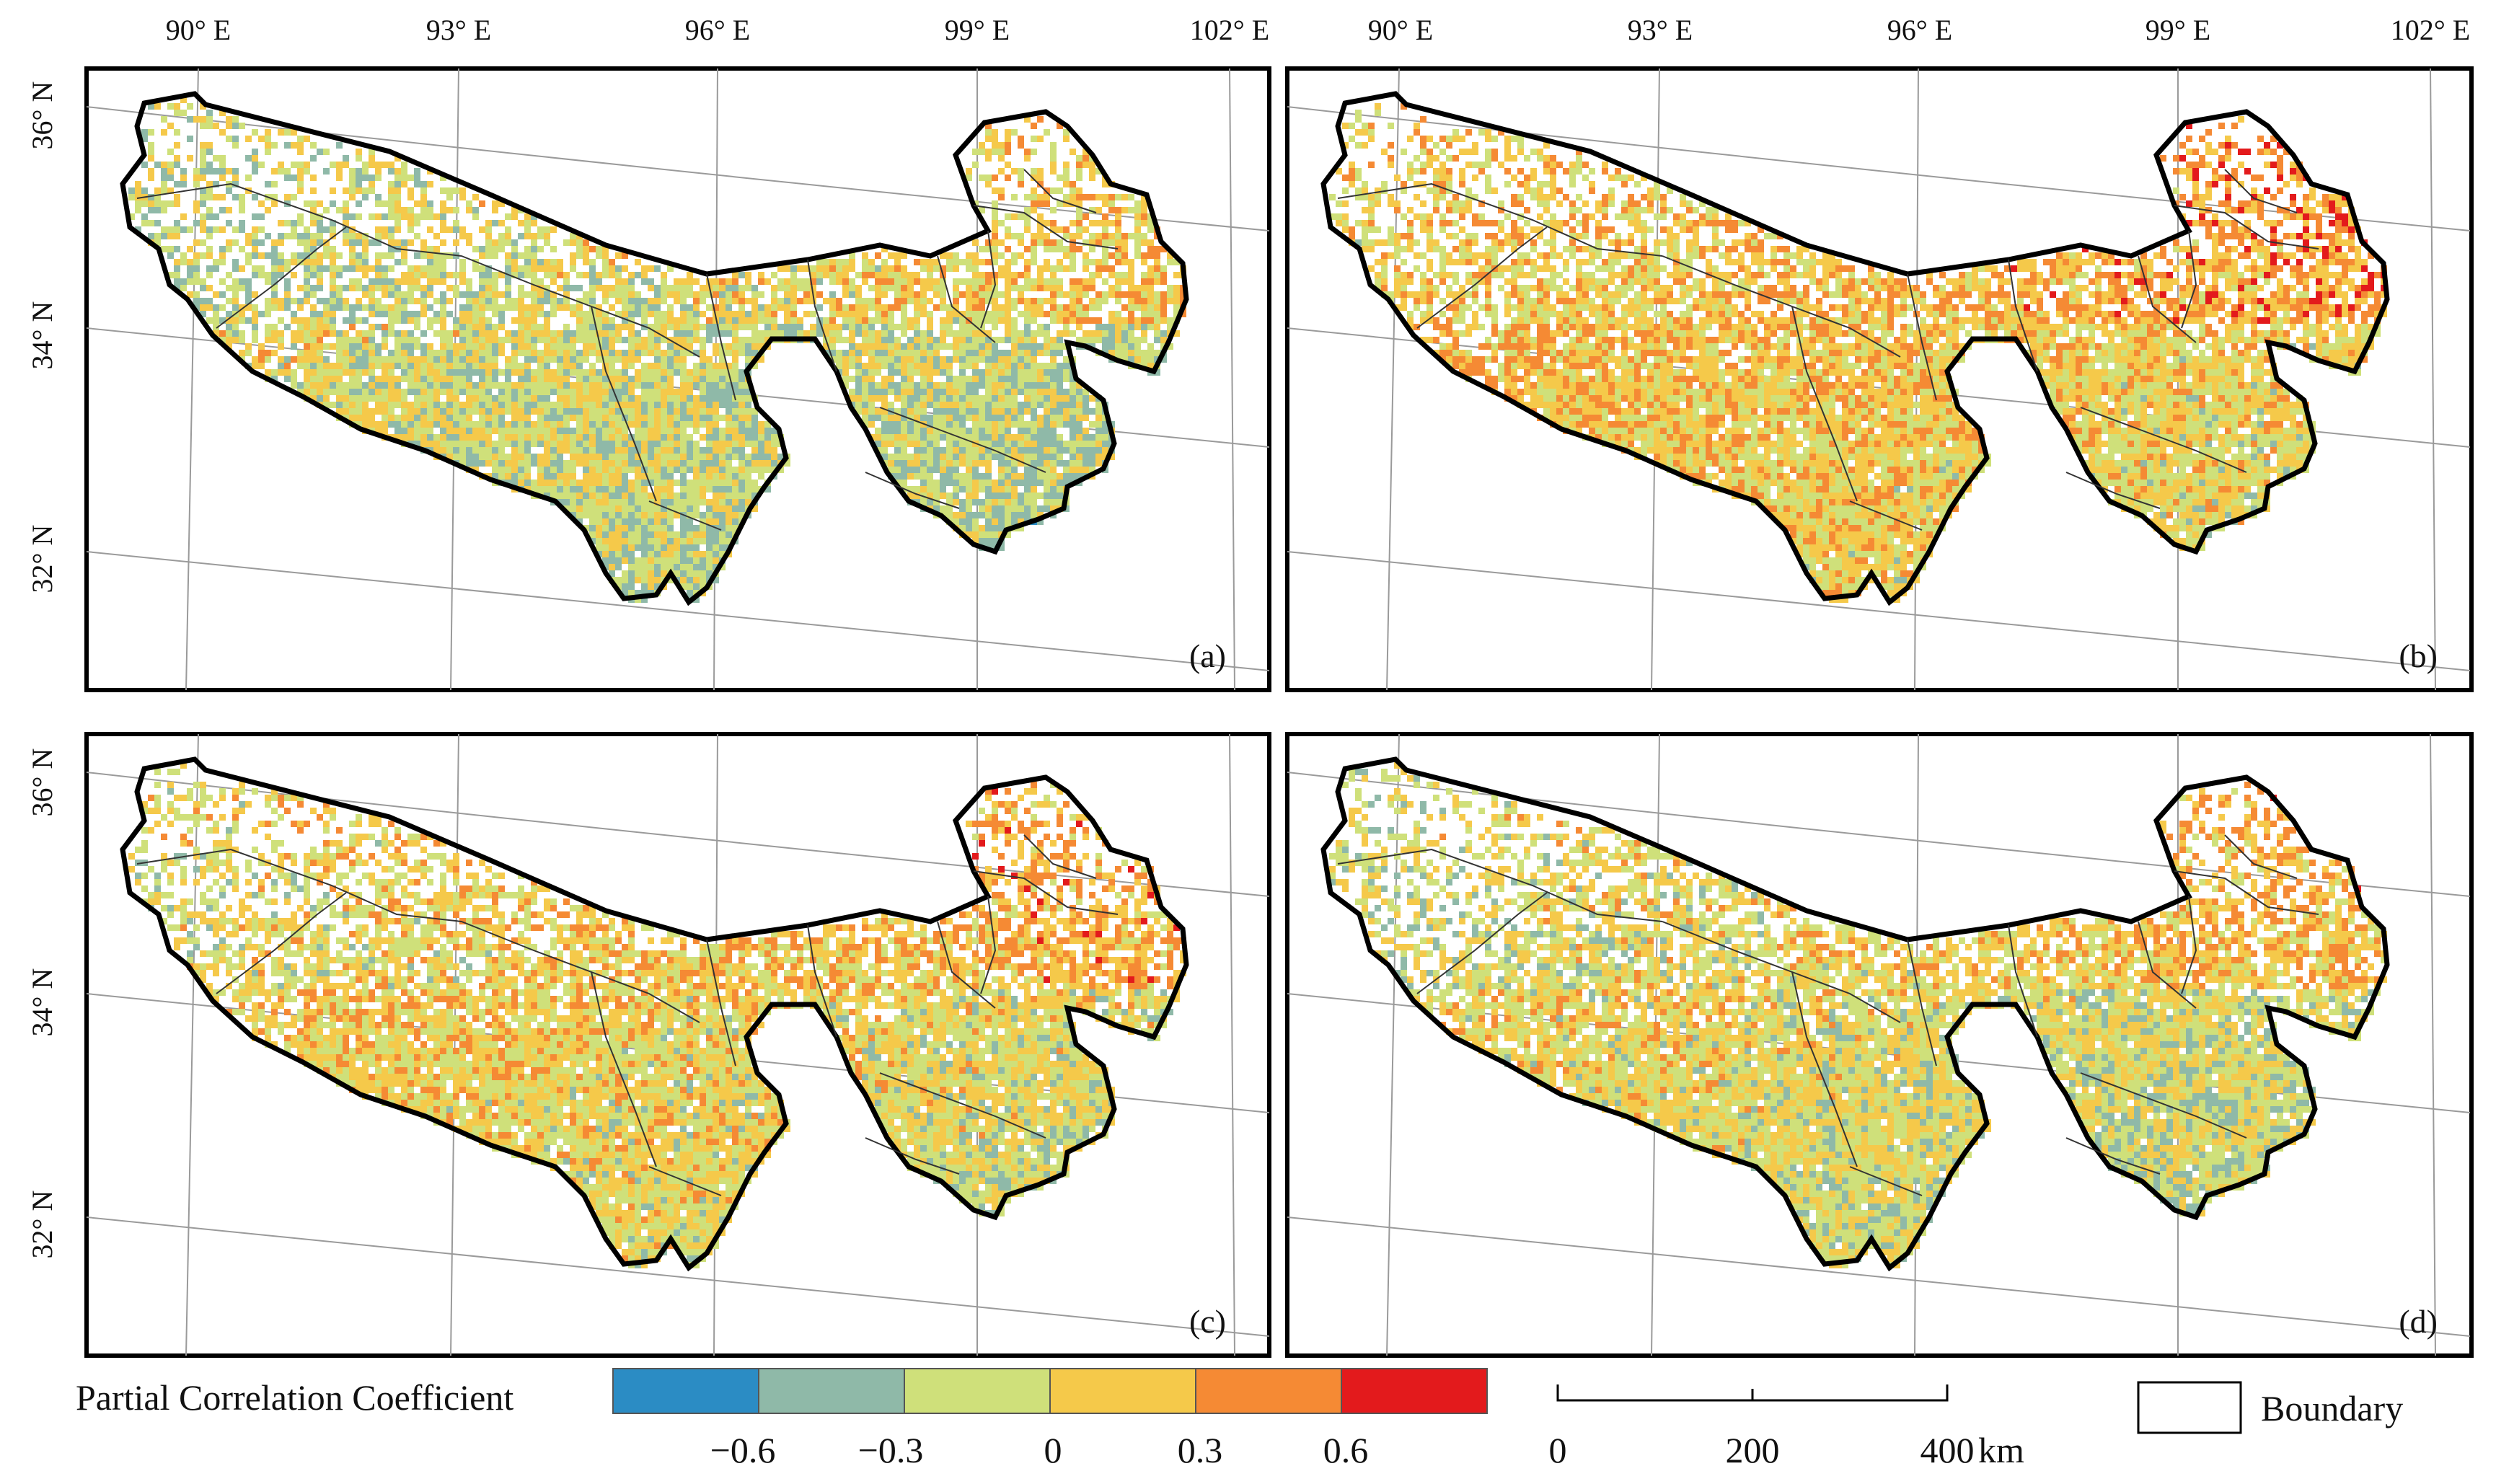 The image size is (2496, 1484). Describe the element at coordinates (1229, 30) in the screenshot. I see `lon-label-102: 102° E` at that location.